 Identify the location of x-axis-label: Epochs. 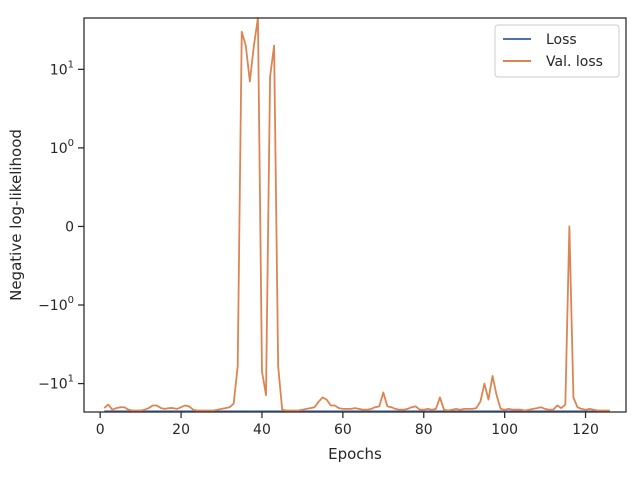
(355, 454).